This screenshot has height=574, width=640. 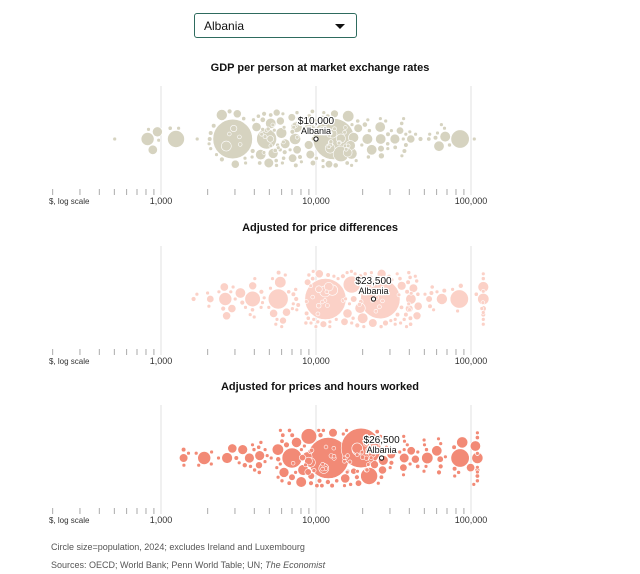 I want to click on x-tick-label: 100,000, so click(x=471, y=361).